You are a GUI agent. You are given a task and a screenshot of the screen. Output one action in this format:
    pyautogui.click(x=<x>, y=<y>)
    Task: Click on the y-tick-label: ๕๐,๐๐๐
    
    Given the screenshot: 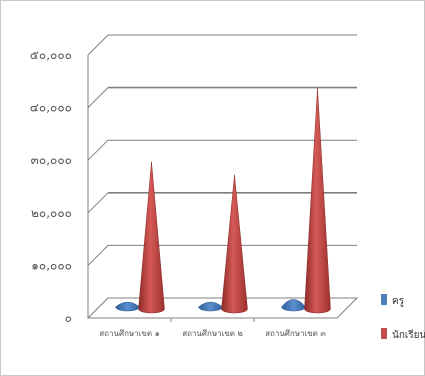 What is the action you would take?
    pyautogui.click(x=51, y=55)
    